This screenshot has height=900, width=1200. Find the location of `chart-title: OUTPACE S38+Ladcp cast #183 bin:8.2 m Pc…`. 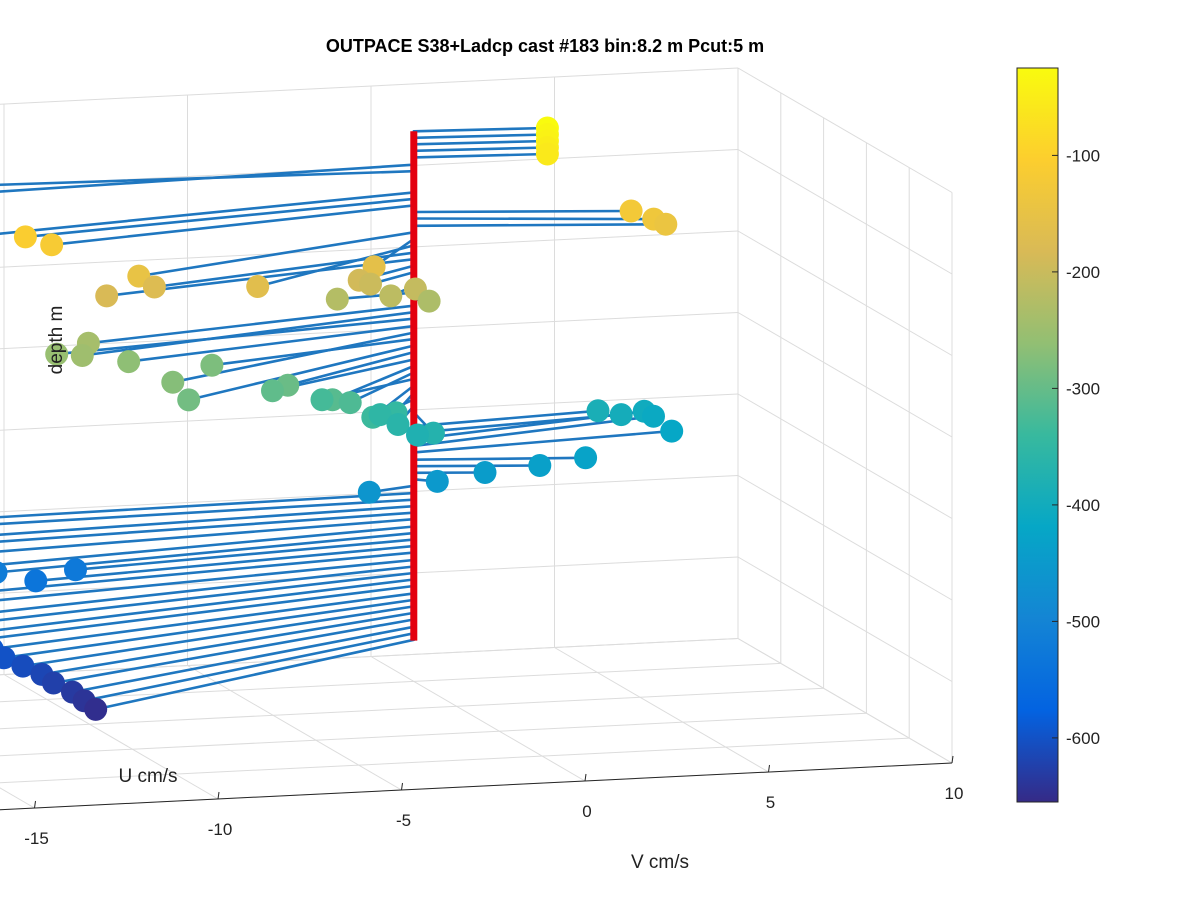

chart-title: OUTPACE S38+Ladcp cast #183 bin:8.2 m Pc… is located at coordinates (545, 46).